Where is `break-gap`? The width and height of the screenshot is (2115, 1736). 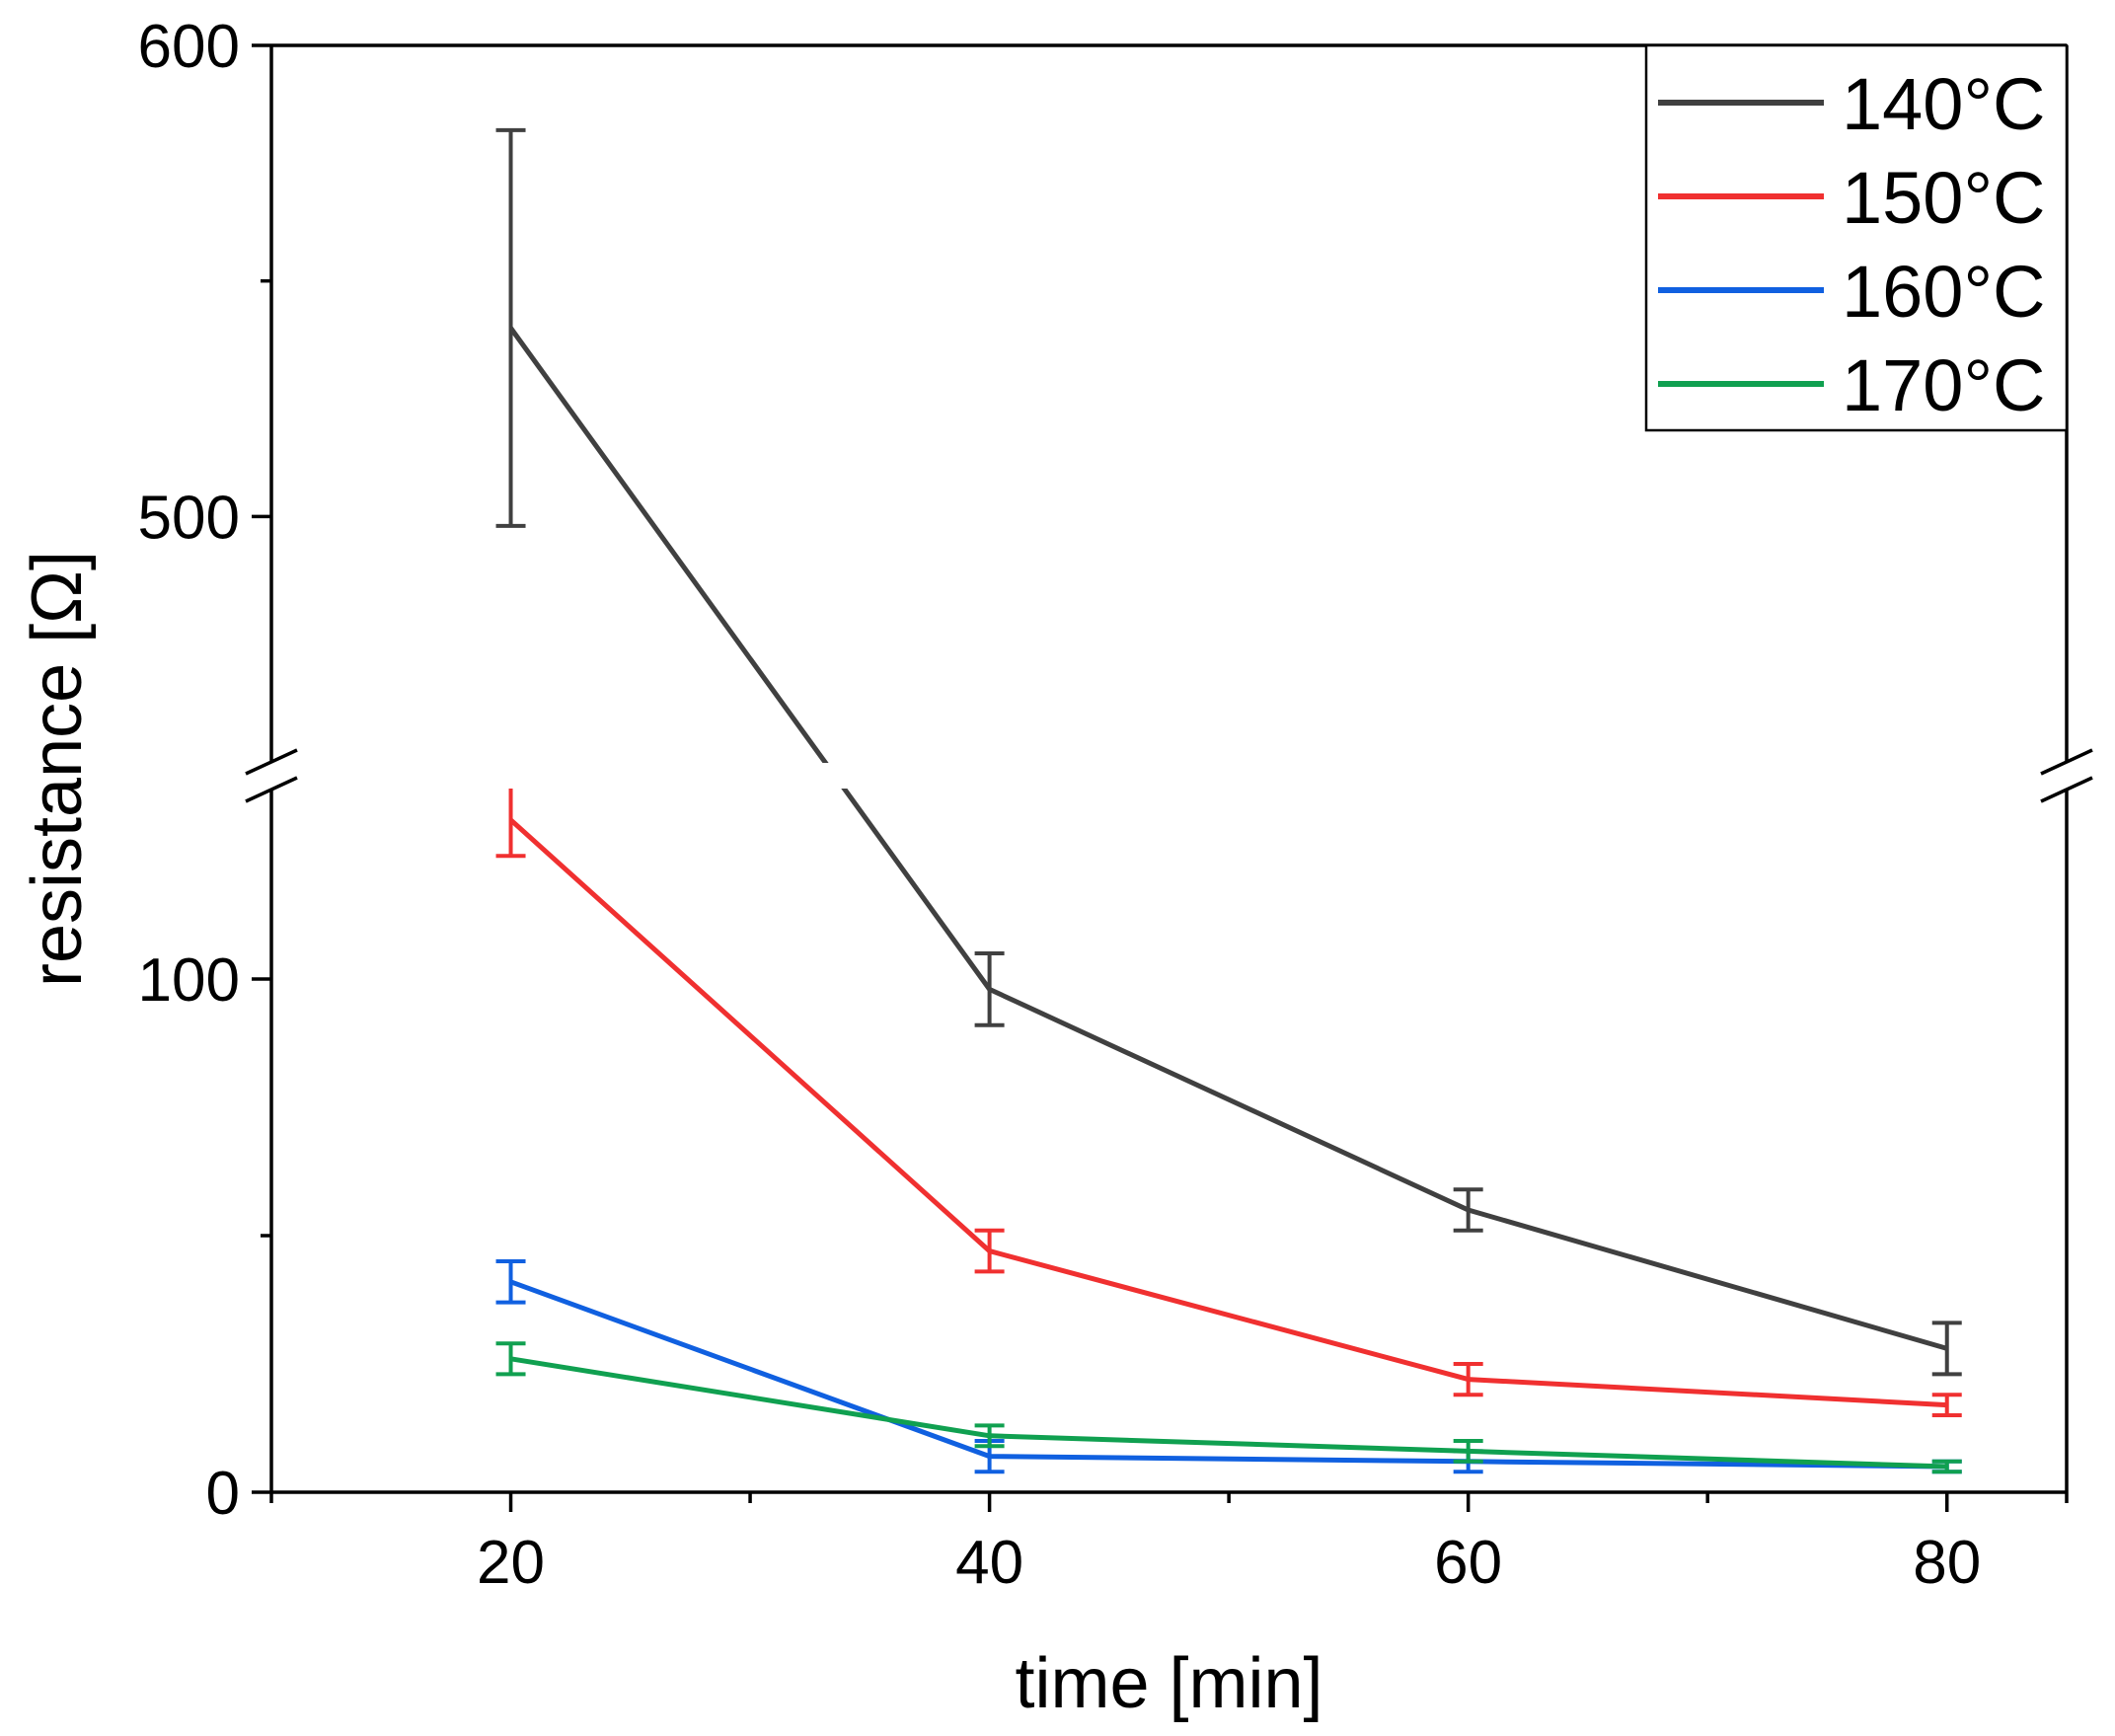
break-gap is located at coordinates (1169, 776).